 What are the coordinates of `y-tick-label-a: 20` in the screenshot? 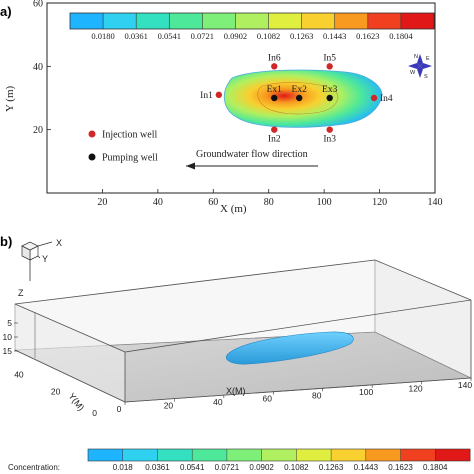 It's located at (38, 130).